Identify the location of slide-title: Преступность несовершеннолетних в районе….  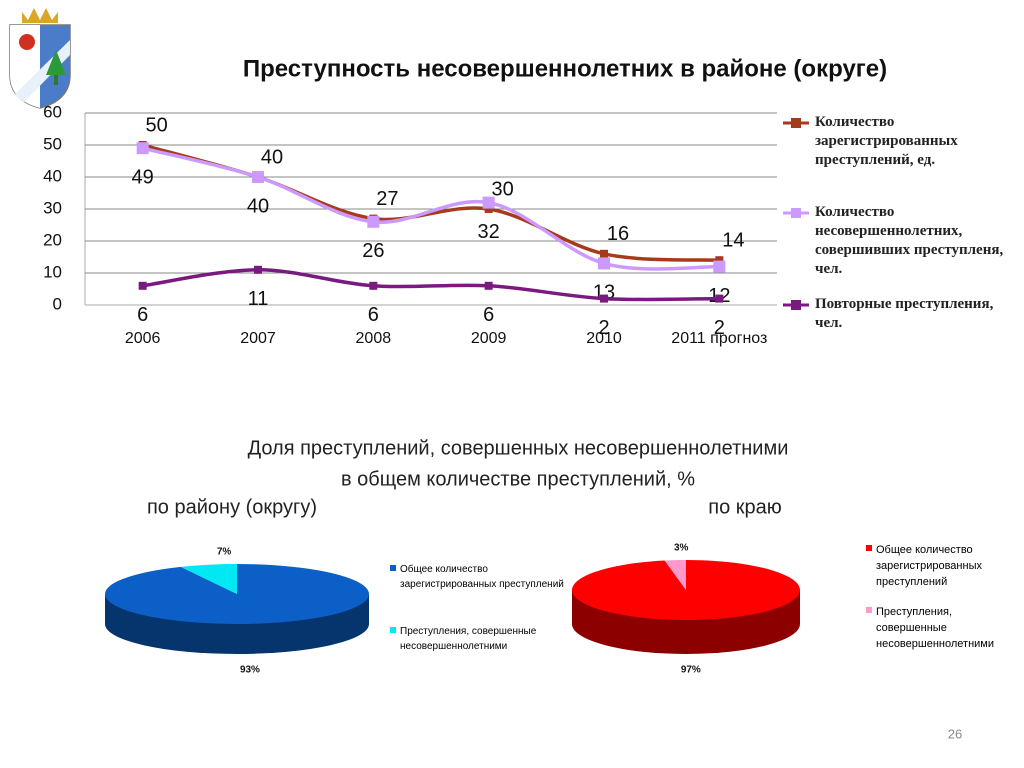
(565, 68).